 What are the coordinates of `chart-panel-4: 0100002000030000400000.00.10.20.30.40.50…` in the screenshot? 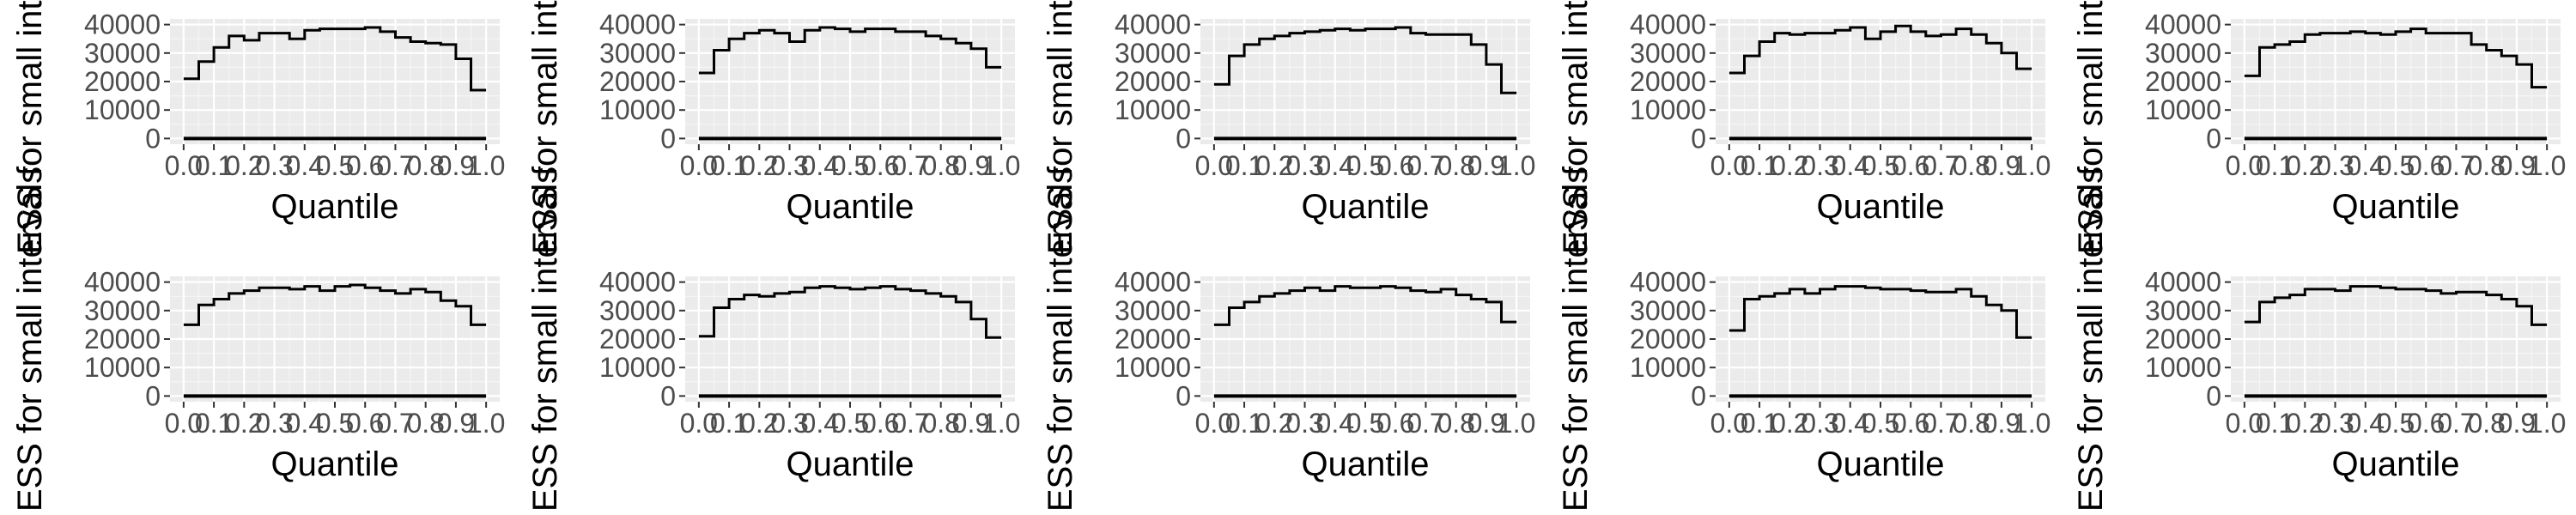 It's located at (1804, 127).